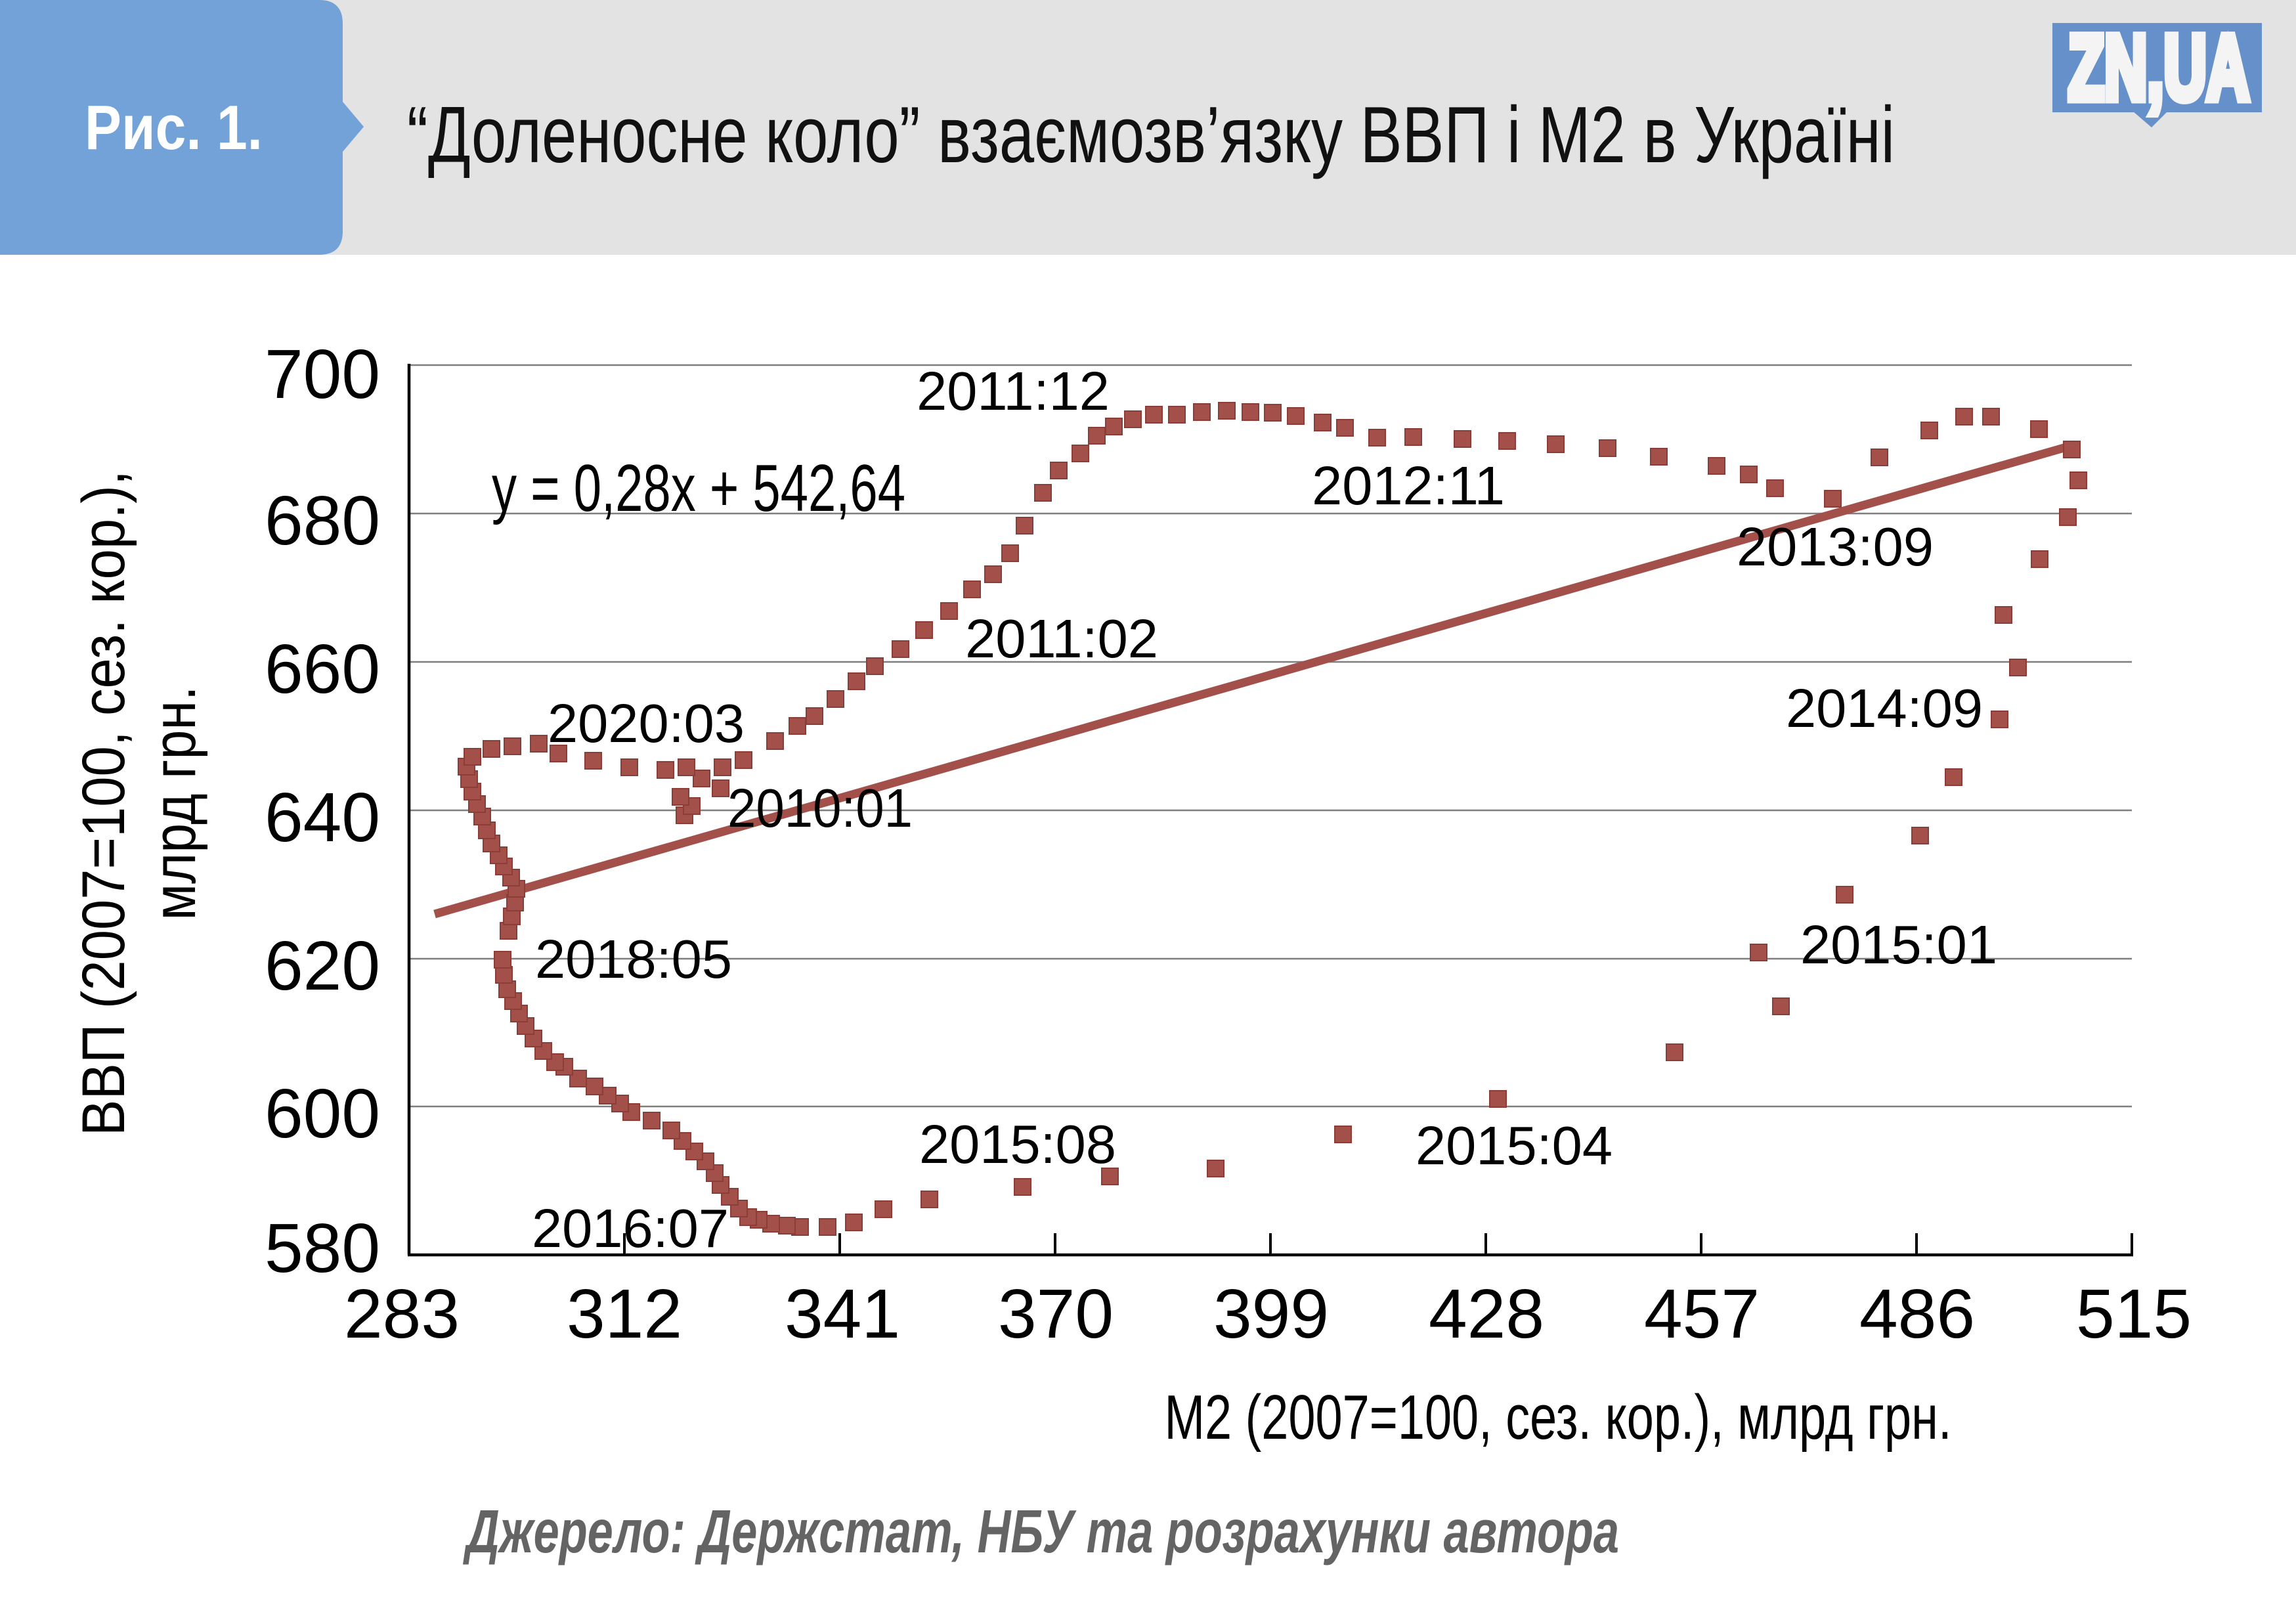 This screenshot has height=1597, width=2296. Describe the element at coordinates (174, 128) in the screenshot. I see `svg-text: Рис. 1.` at that location.